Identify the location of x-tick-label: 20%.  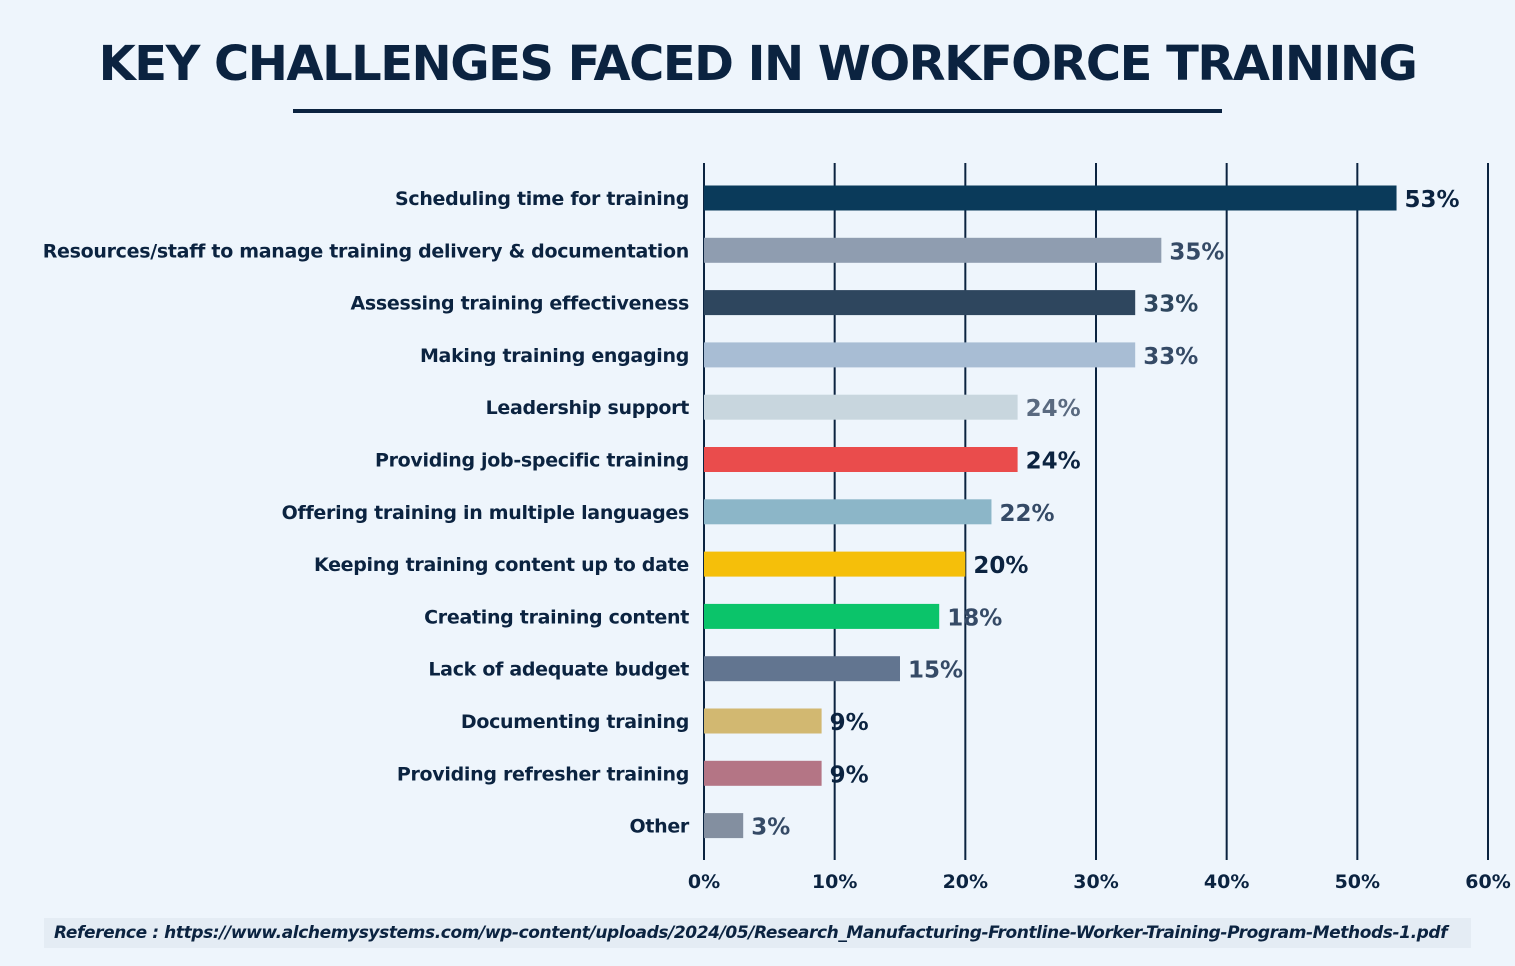
(965, 882).